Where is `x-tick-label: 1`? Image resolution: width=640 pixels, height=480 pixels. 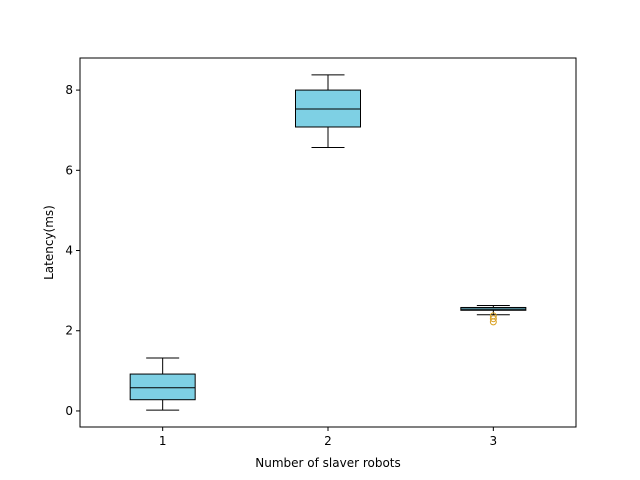
x-tick-label: 1 is located at coordinates (163, 441).